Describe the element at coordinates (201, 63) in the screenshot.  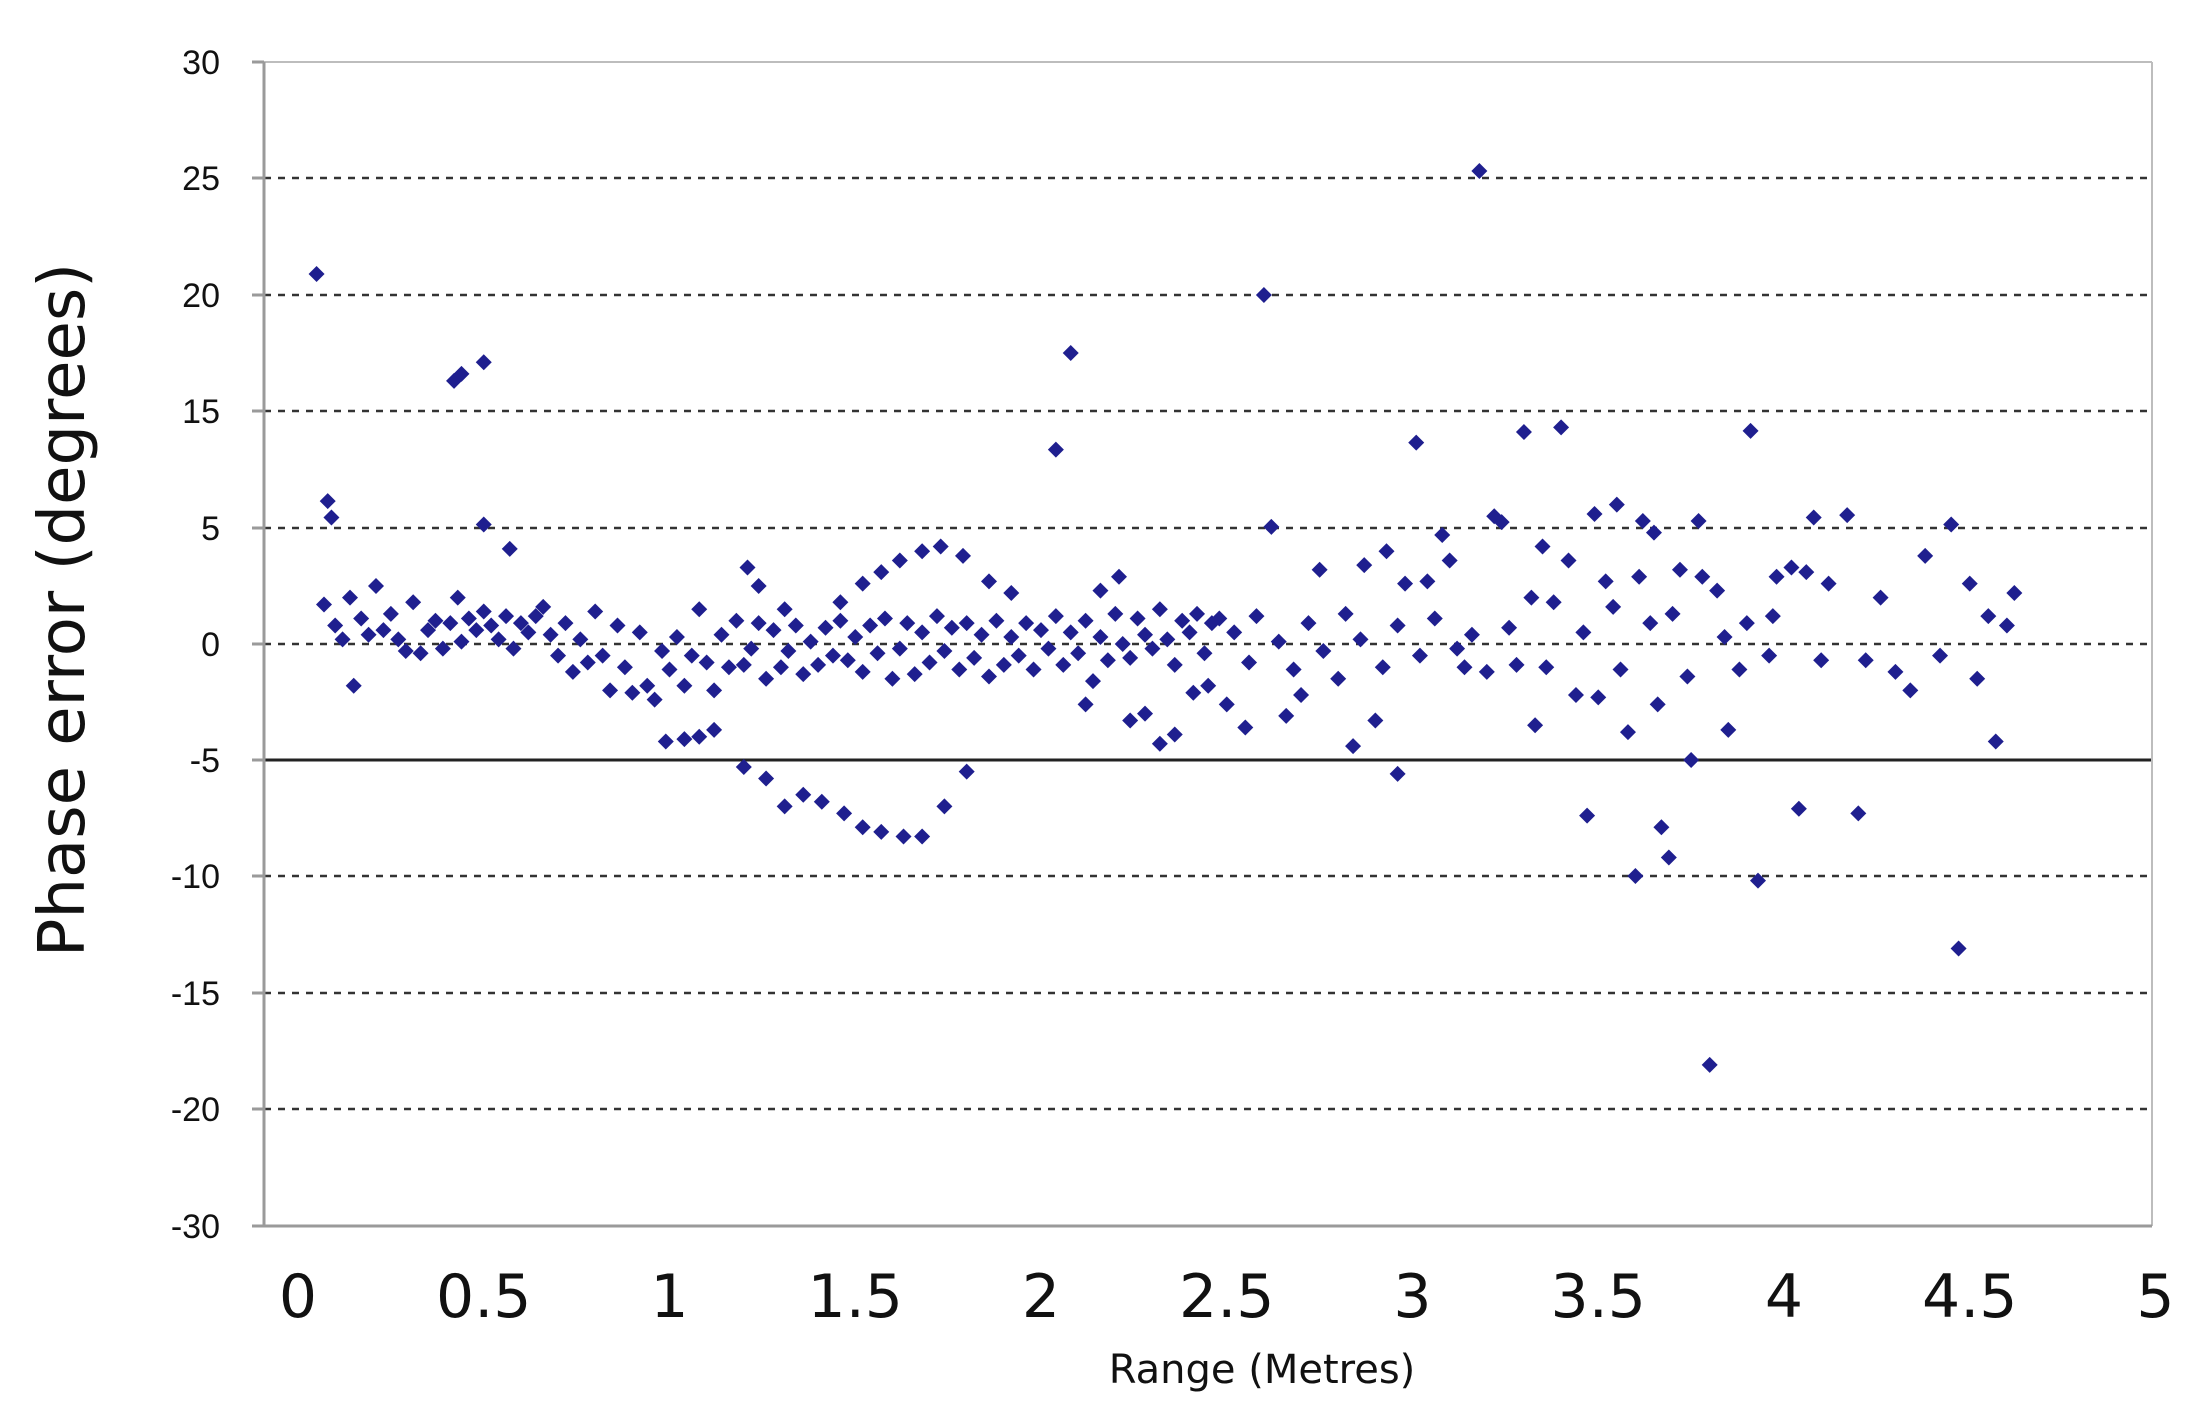
I see `y-tick-label: 30` at that location.